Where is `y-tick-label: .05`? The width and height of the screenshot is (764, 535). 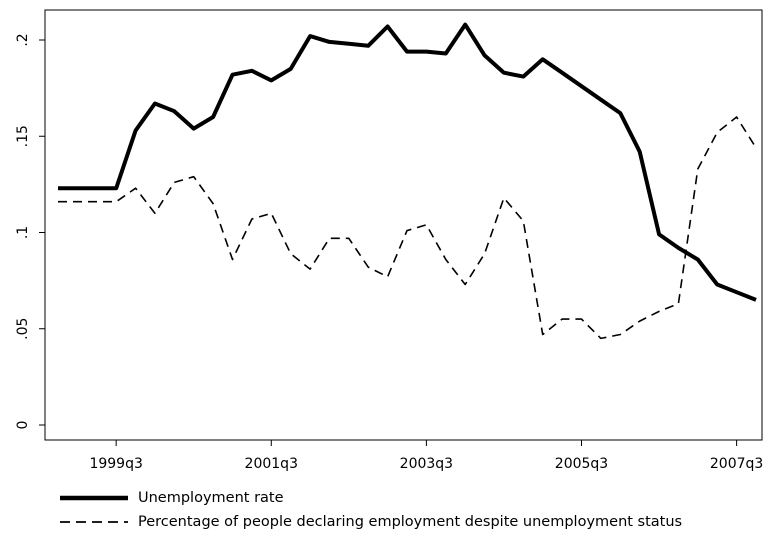 y-tick-label: .05 is located at coordinates (23, 329).